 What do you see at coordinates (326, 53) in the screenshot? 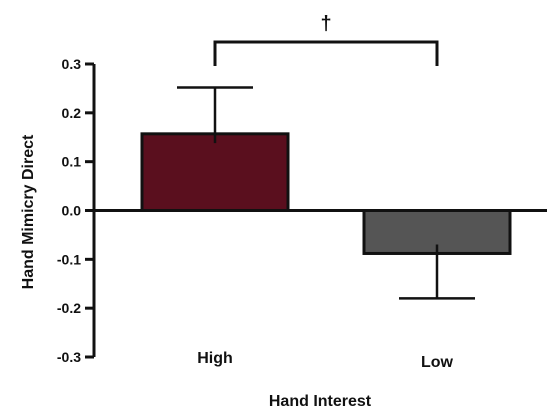
I see `significance-line` at bounding box center [326, 53].